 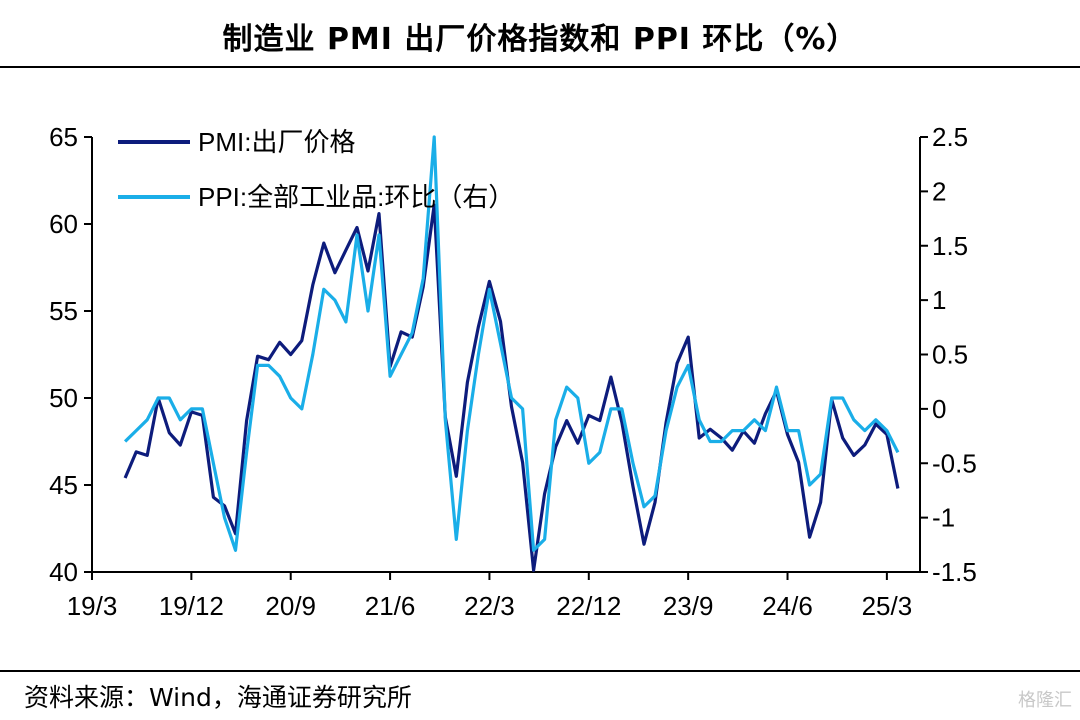 What do you see at coordinates (787, 606) in the screenshot?
I see `x-tick-label: 24/6` at bounding box center [787, 606].